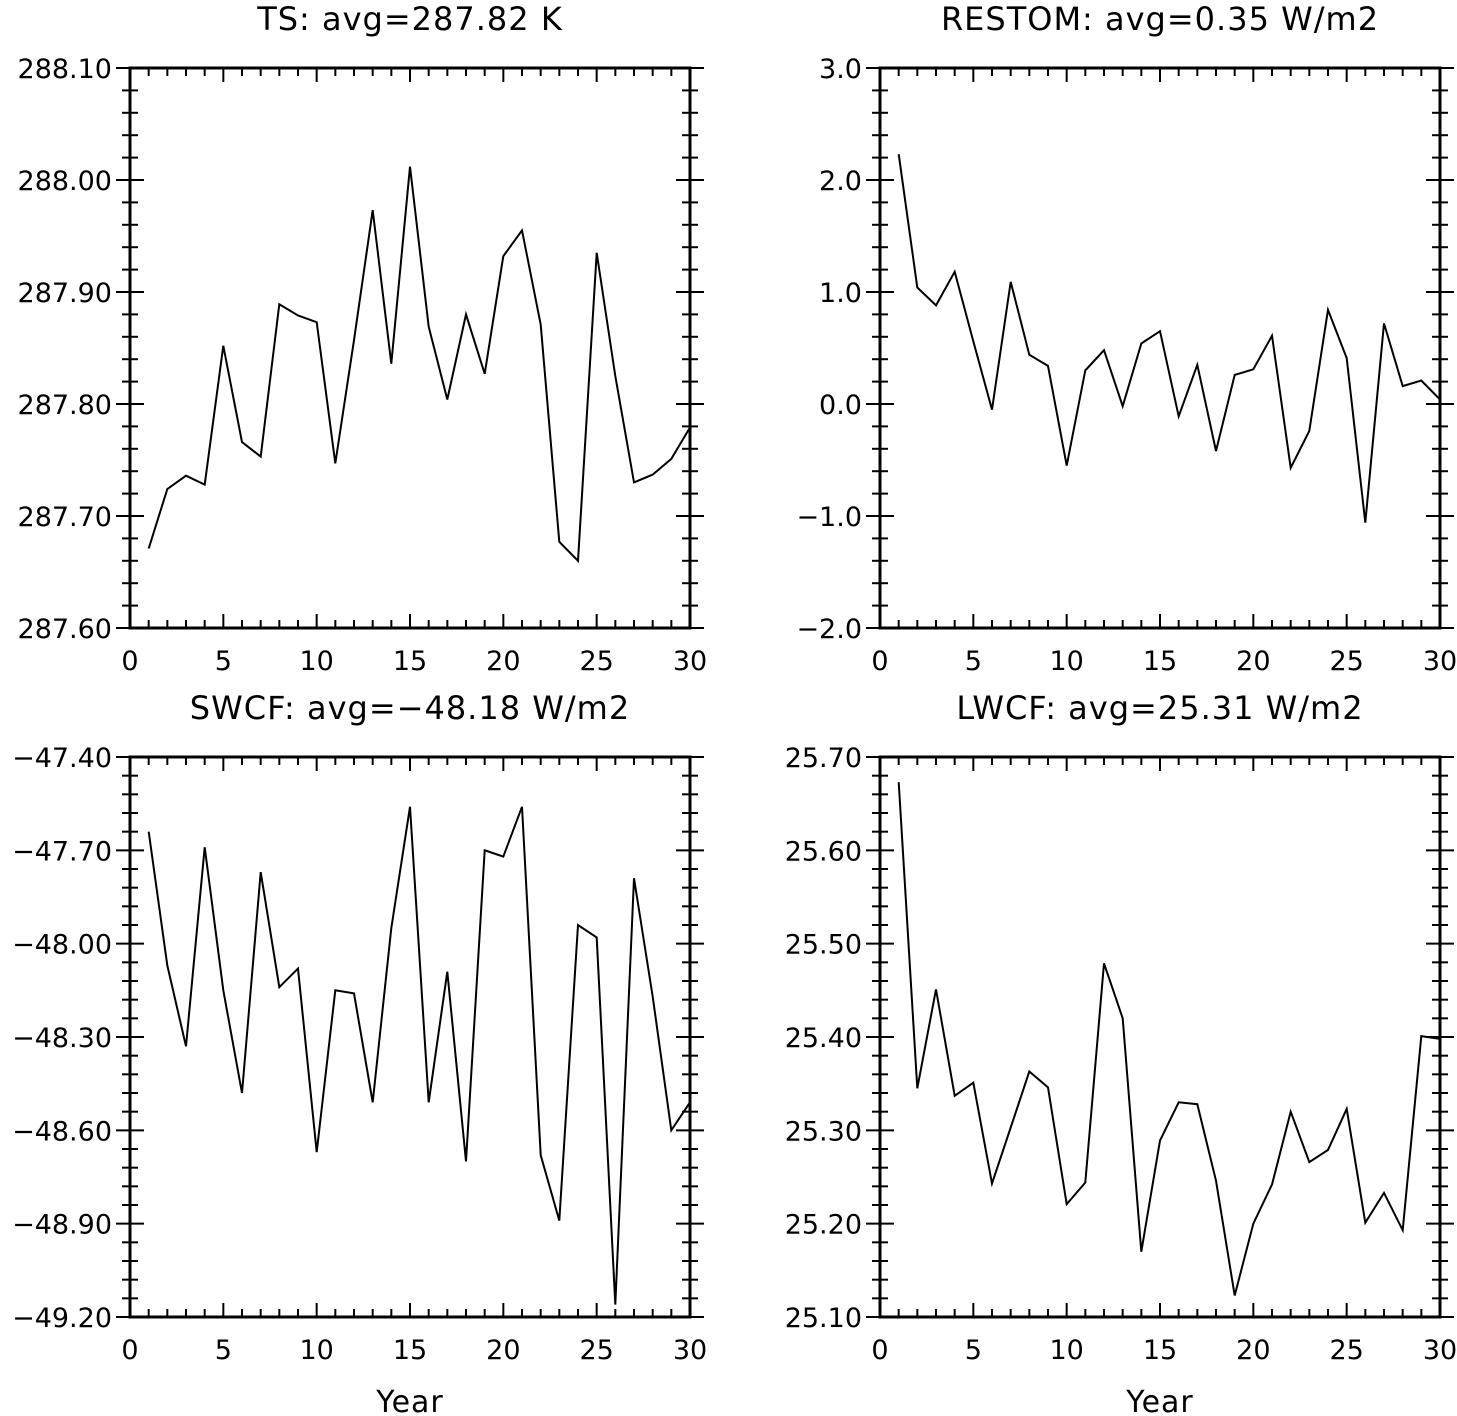 The height and width of the screenshot is (1416, 1457). What do you see at coordinates (62, 1131) in the screenshot?
I see `y-tick-label: −48.60` at bounding box center [62, 1131].